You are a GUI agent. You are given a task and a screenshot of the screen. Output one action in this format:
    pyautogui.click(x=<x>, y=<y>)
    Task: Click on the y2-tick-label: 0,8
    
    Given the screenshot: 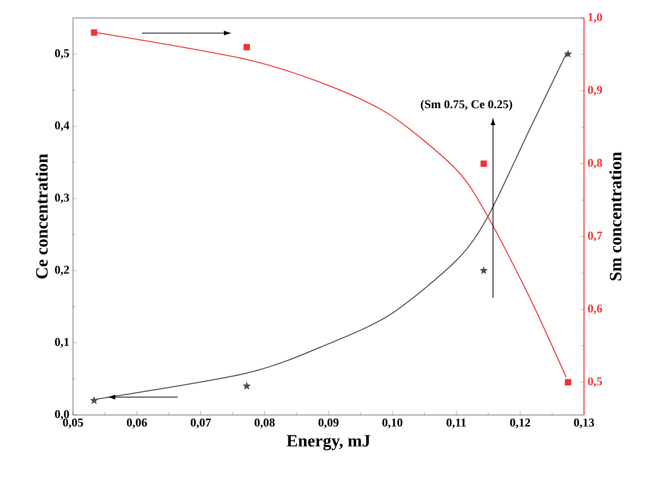 What is the action you would take?
    pyautogui.click(x=595, y=163)
    